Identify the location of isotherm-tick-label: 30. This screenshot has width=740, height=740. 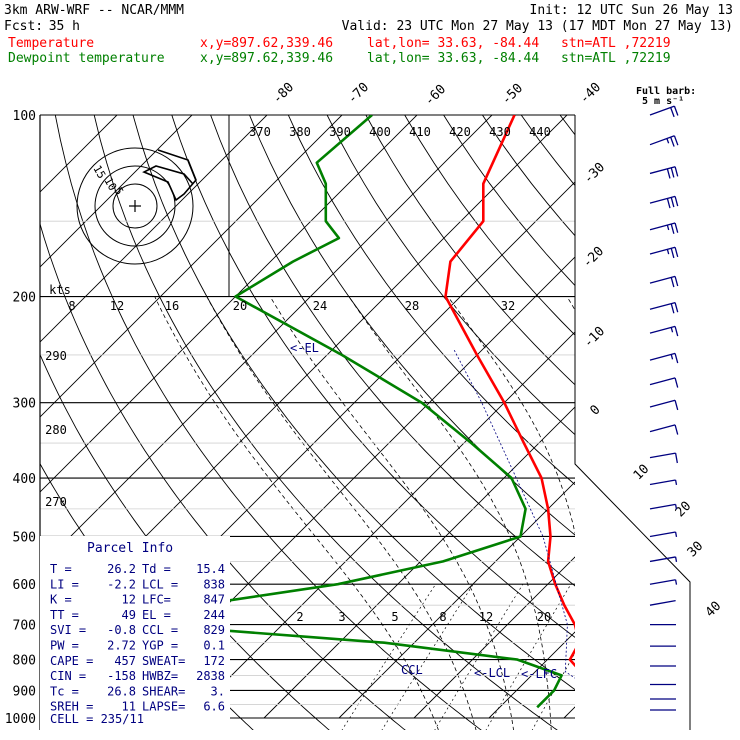
(696, 550).